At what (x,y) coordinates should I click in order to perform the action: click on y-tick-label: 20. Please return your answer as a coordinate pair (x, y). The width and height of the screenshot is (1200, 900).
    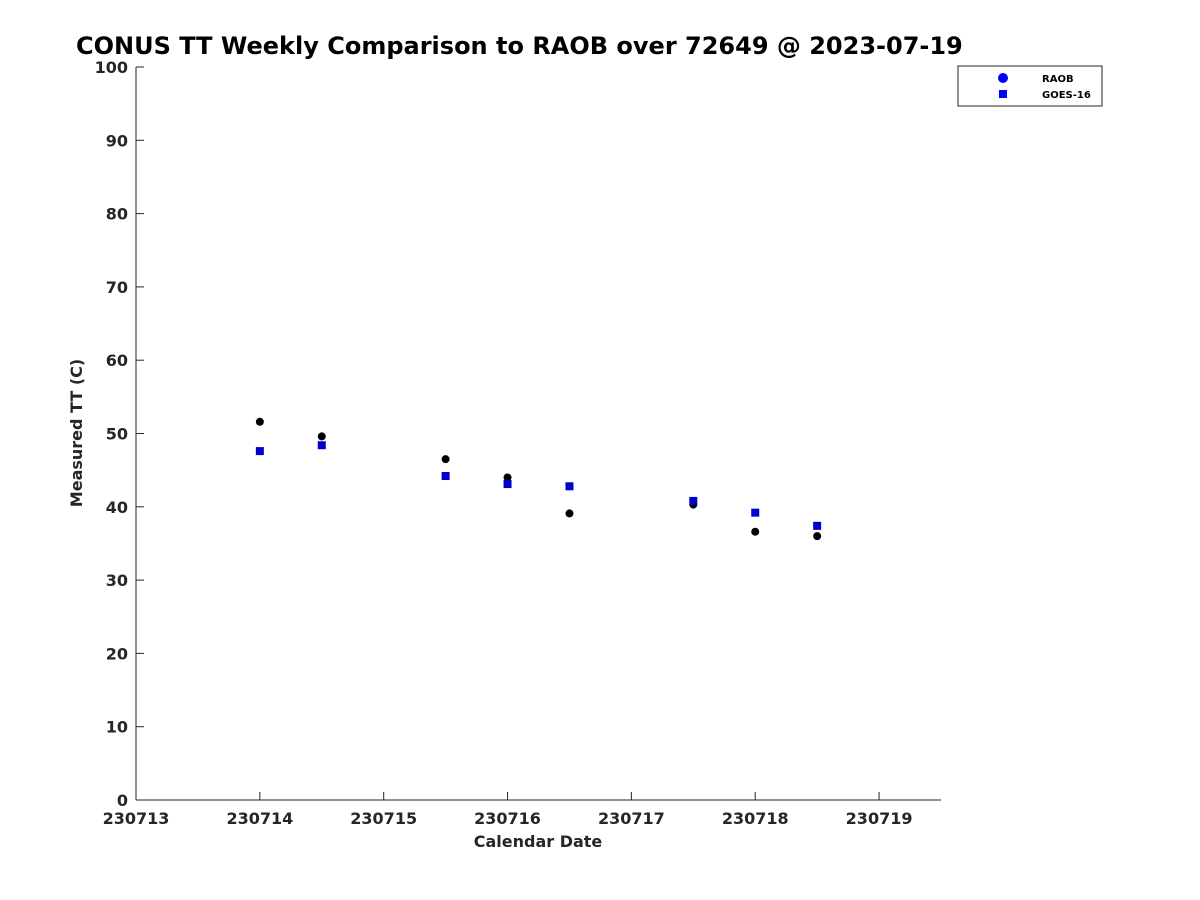
    Looking at the image, I should click on (117, 653).